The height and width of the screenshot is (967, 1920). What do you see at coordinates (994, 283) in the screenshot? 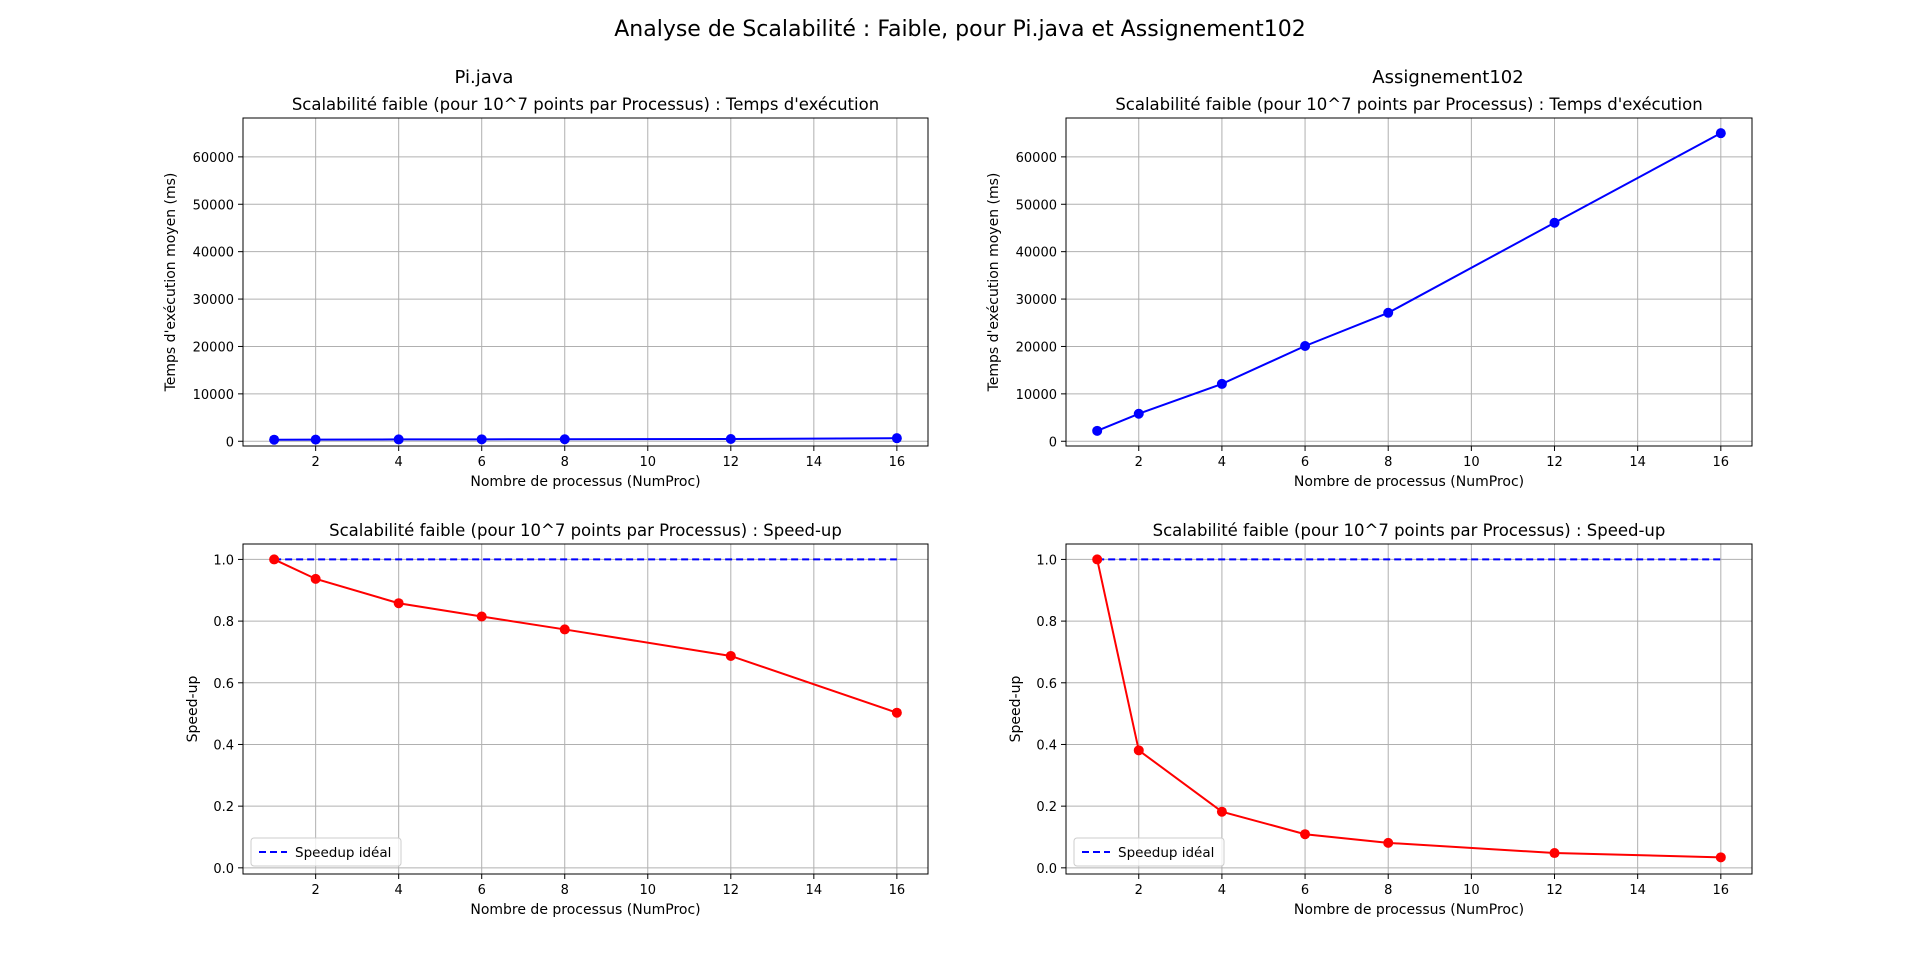
I see `y-axis-label: Temps d'exécution moyen (ms)` at bounding box center [994, 283].